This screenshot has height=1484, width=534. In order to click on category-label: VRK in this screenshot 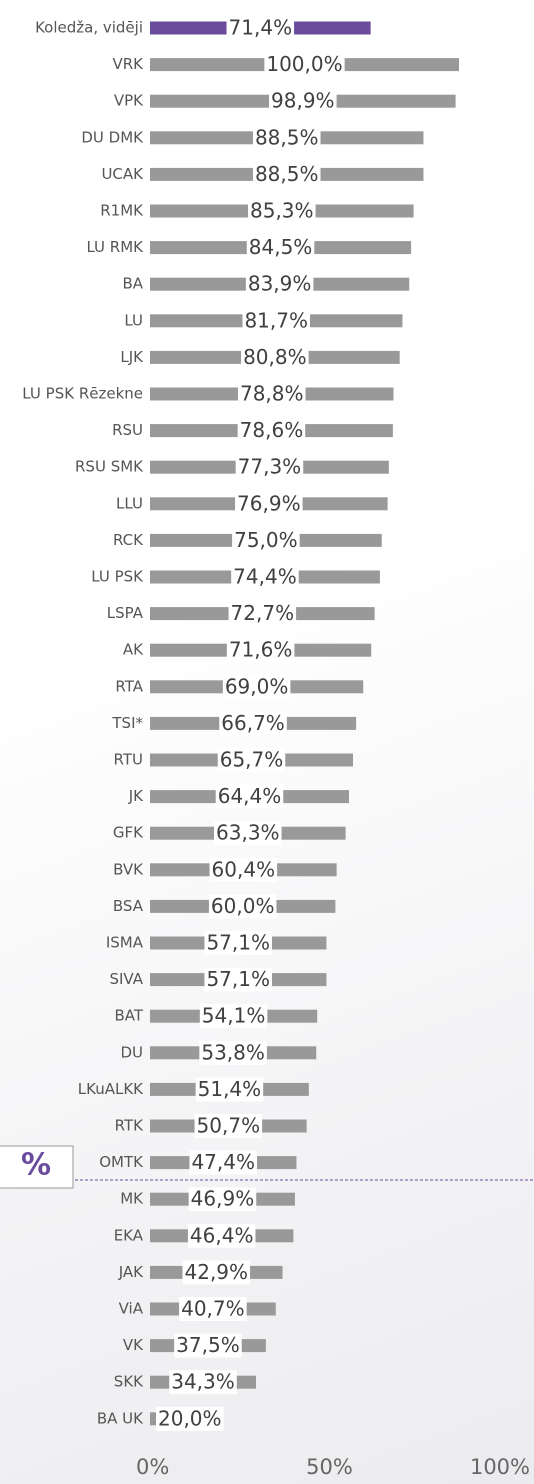, I will do `click(128, 64)`.